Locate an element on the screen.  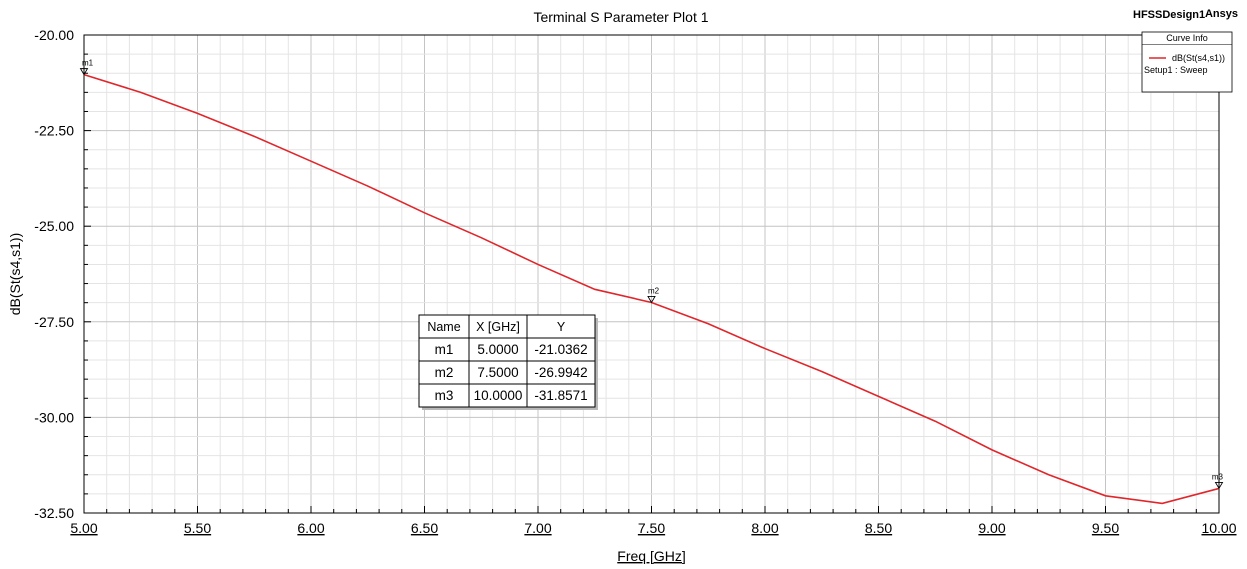
x-tick-label: 10.00 is located at coordinates (1218, 528).